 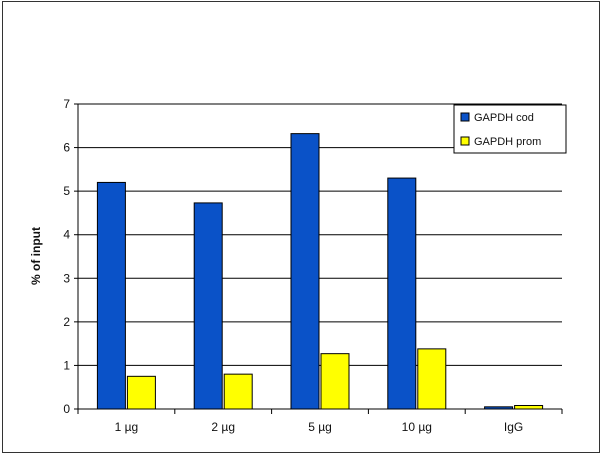 I want to click on x-tick-label: IgG, so click(x=513, y=427).